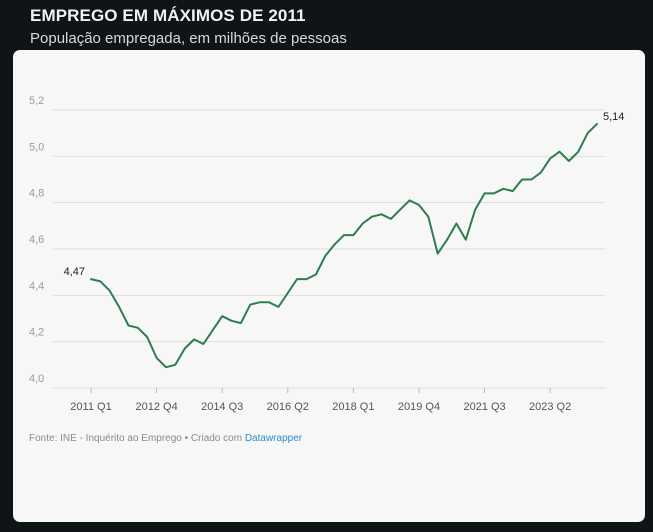  I want to click on x-tick-label: 2011 Q1, so click(90, 407).